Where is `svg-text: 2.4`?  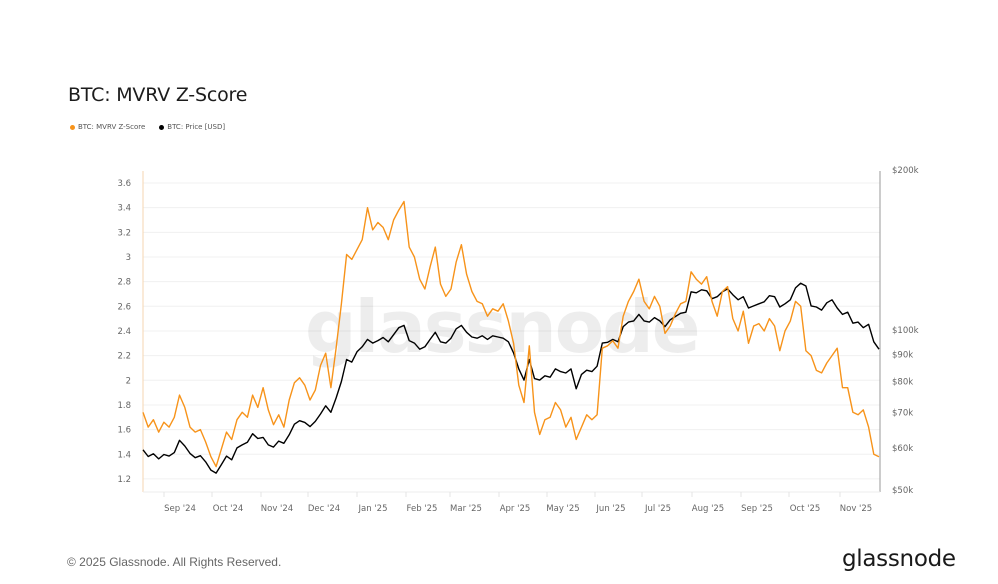 svg-text: 2.4 is located at coordinates (124, 332).